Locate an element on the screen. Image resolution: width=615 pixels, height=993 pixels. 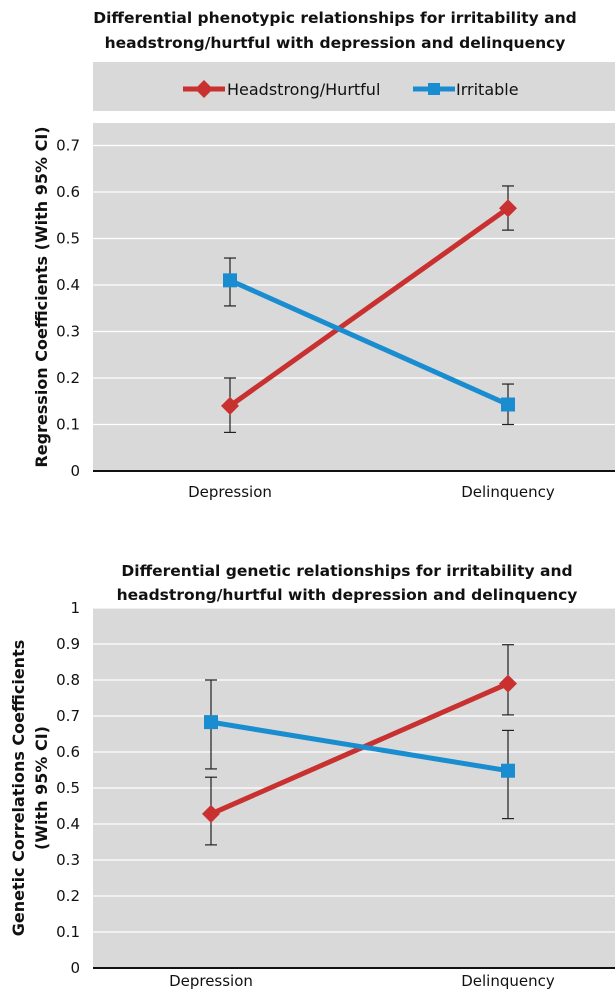
chart1-y-tick-label: 0 is located at coordinates (75, 471).